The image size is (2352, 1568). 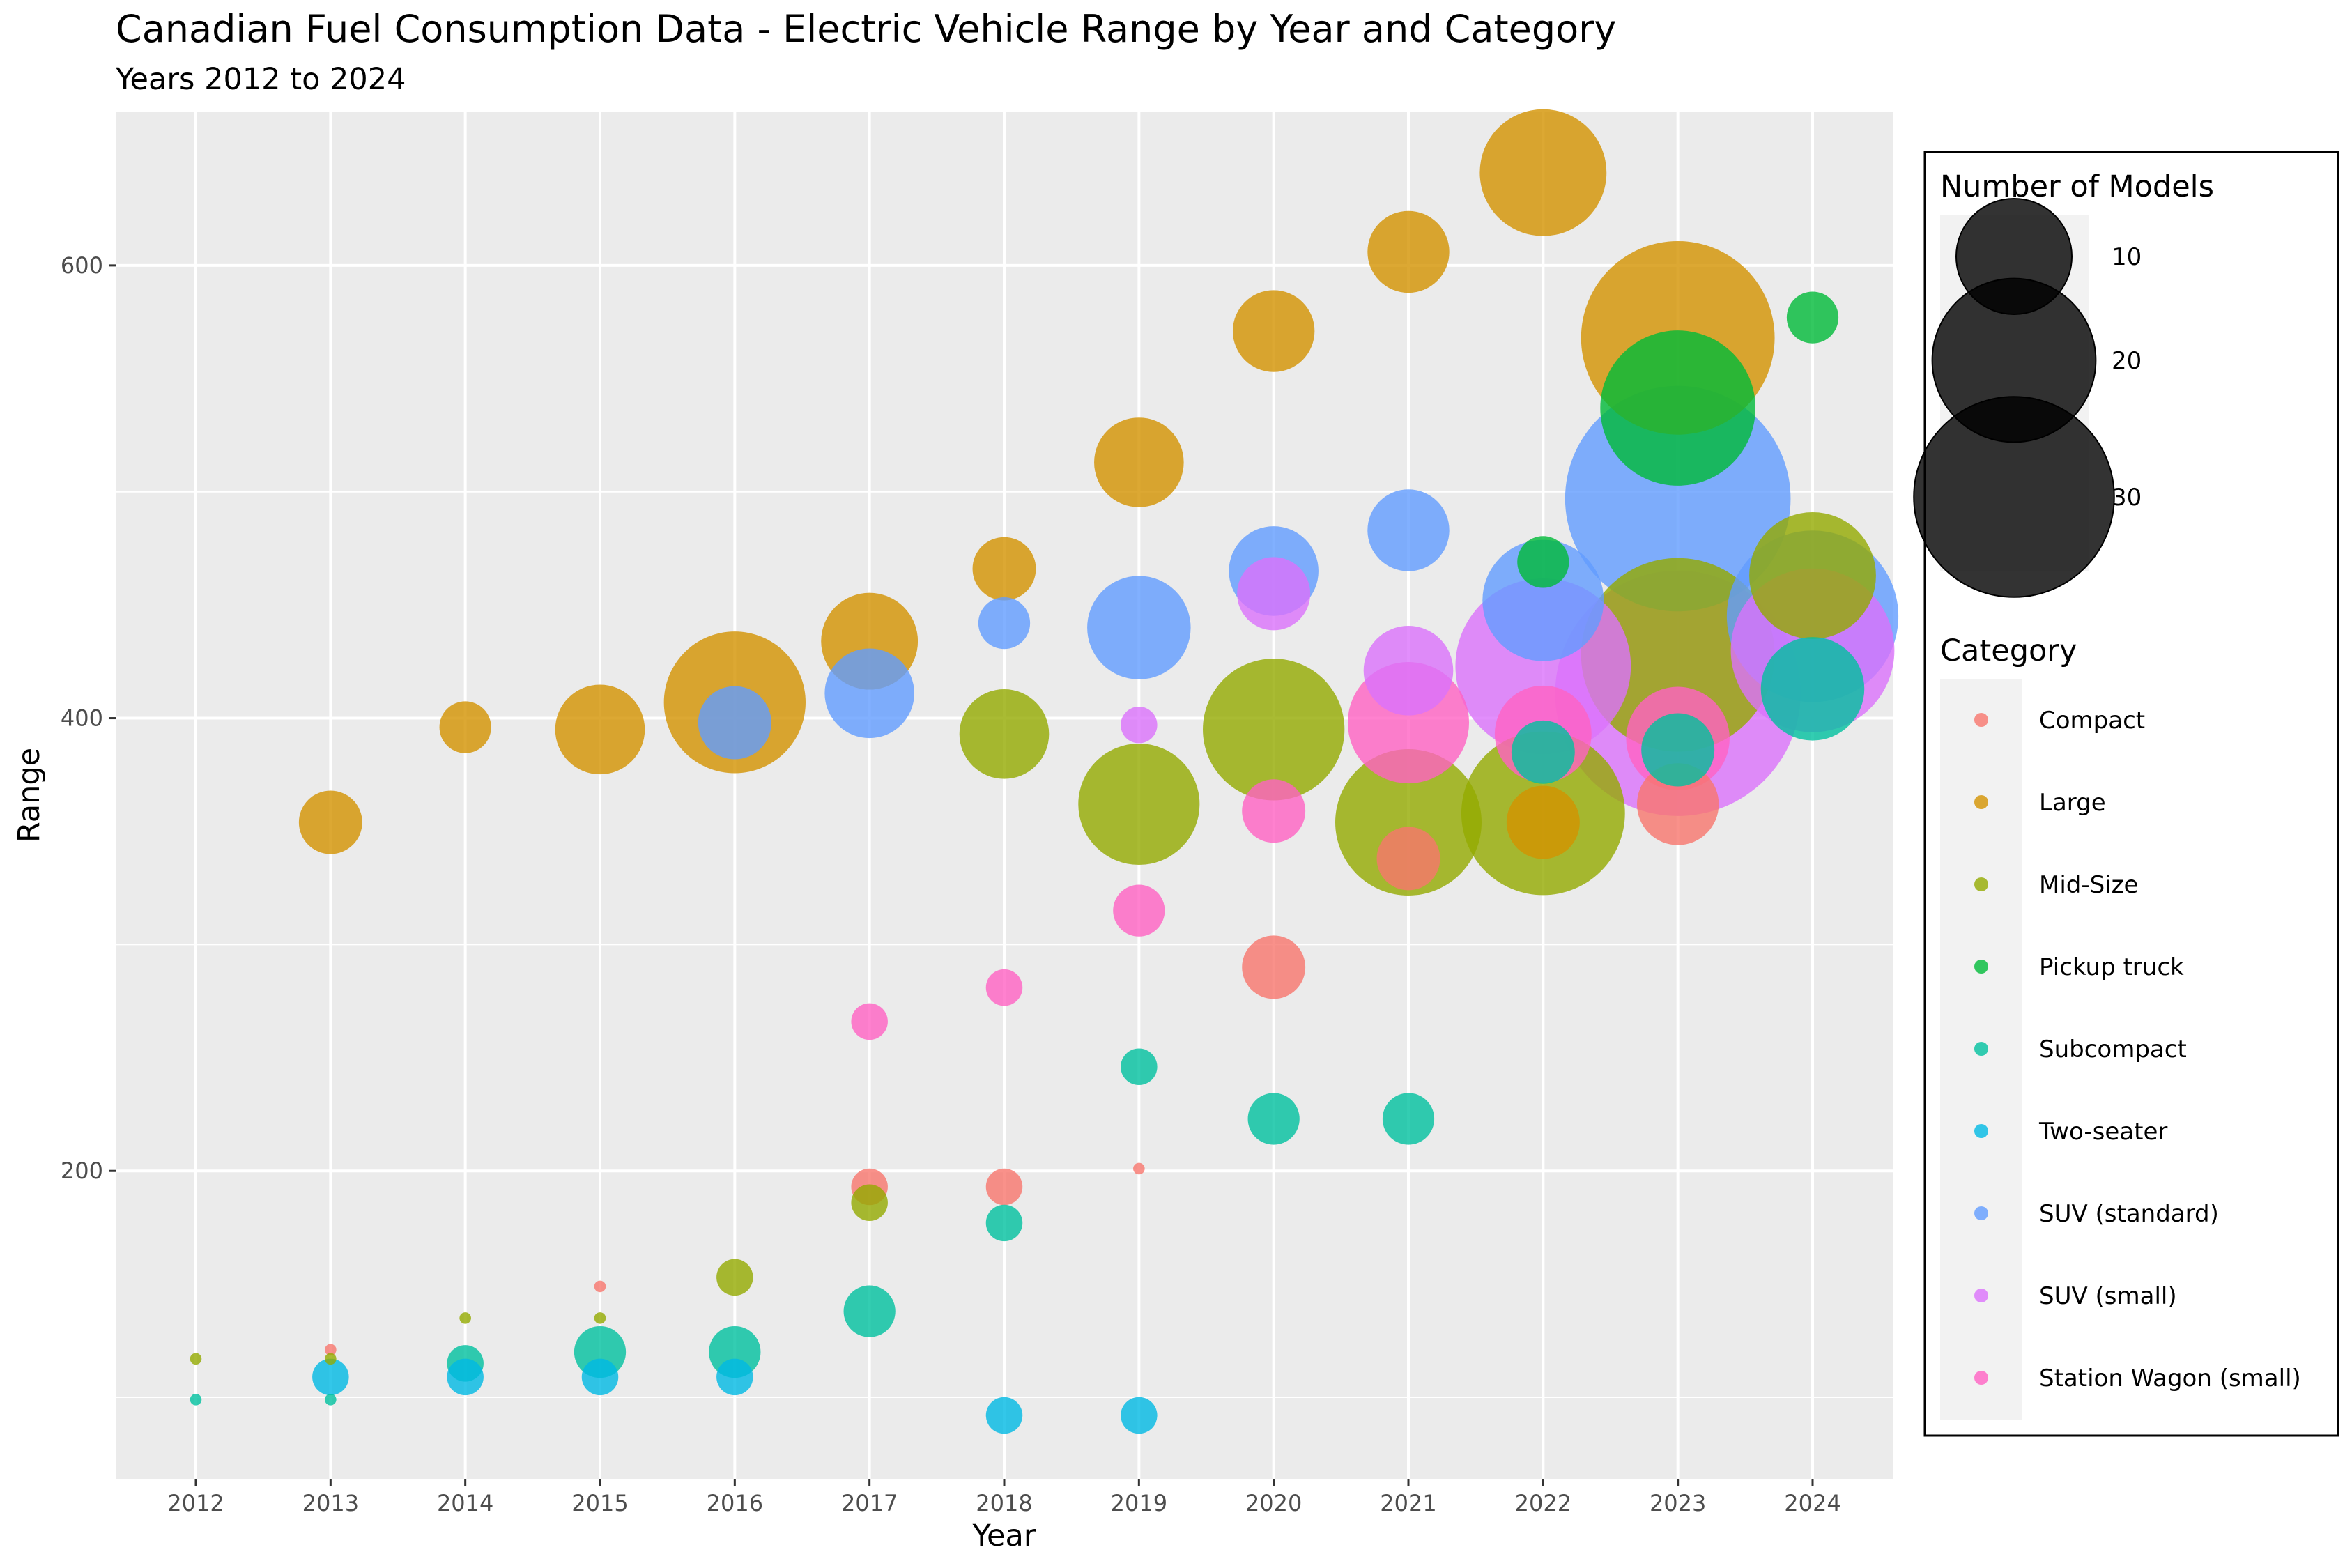 What do you see at coordinates (82, 718) in the screenshot?
I see `y-tick-label: 400` at bounding box center [82, 718].